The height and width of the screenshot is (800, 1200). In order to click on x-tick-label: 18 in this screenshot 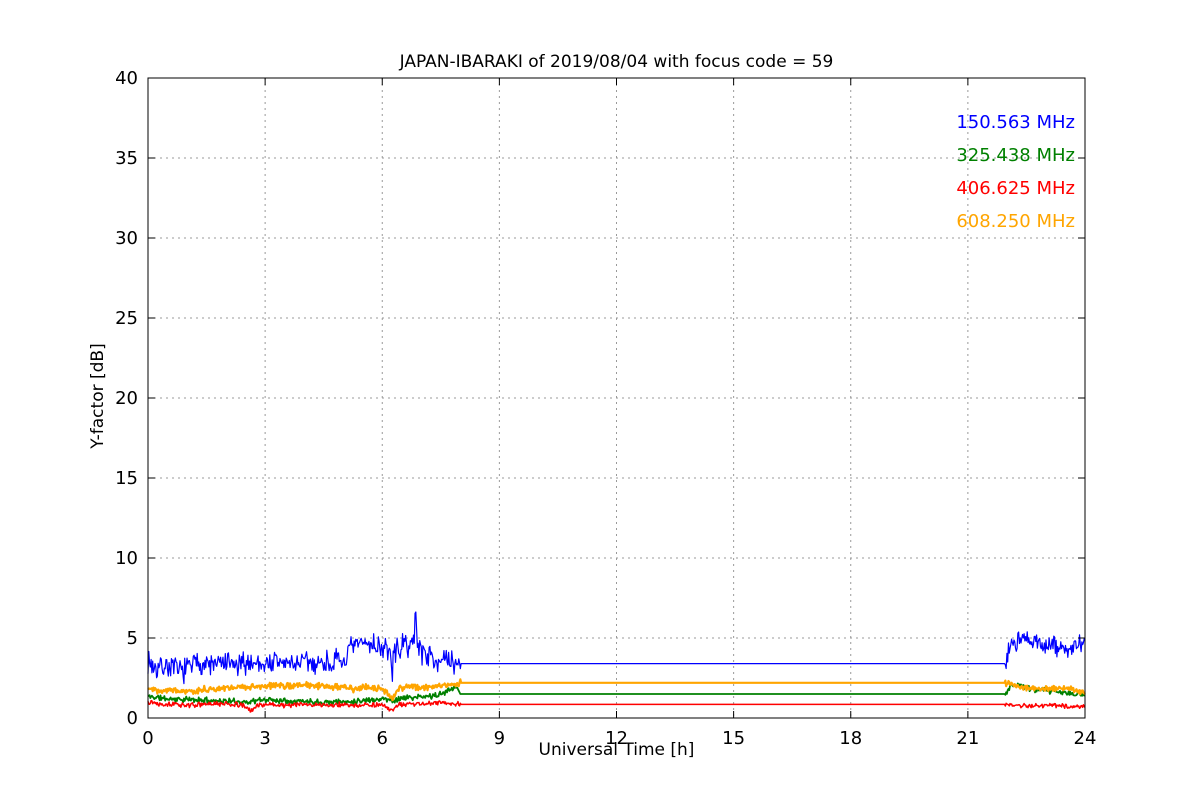, I will do `click(850, 738)`.